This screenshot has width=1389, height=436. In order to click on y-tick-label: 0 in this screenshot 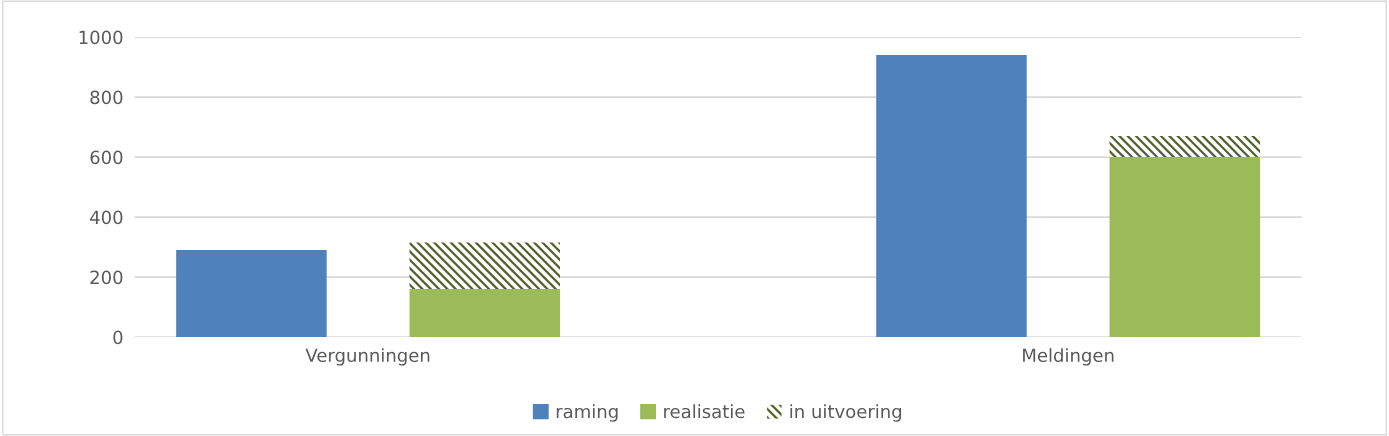, I will do `click(118, 337)`.